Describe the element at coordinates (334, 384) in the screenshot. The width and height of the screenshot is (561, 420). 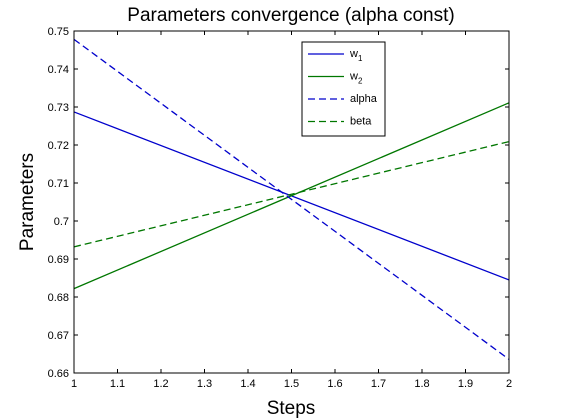
I see `x-tick-label: 1.6` at that location.